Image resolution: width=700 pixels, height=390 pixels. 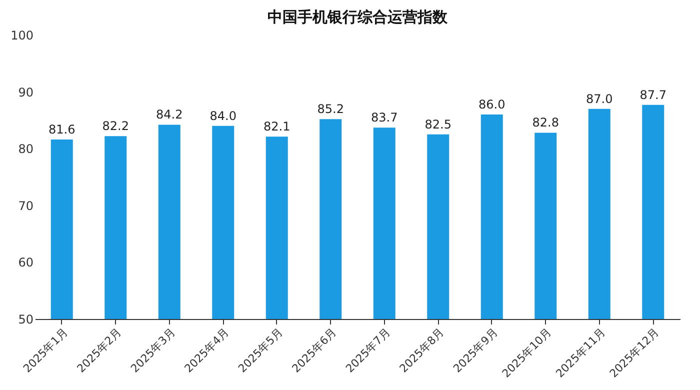 What do you see at coordinates (384, 117) in the screenshot?
I see `data-label: 83.7` at bounding box center [384, 117].